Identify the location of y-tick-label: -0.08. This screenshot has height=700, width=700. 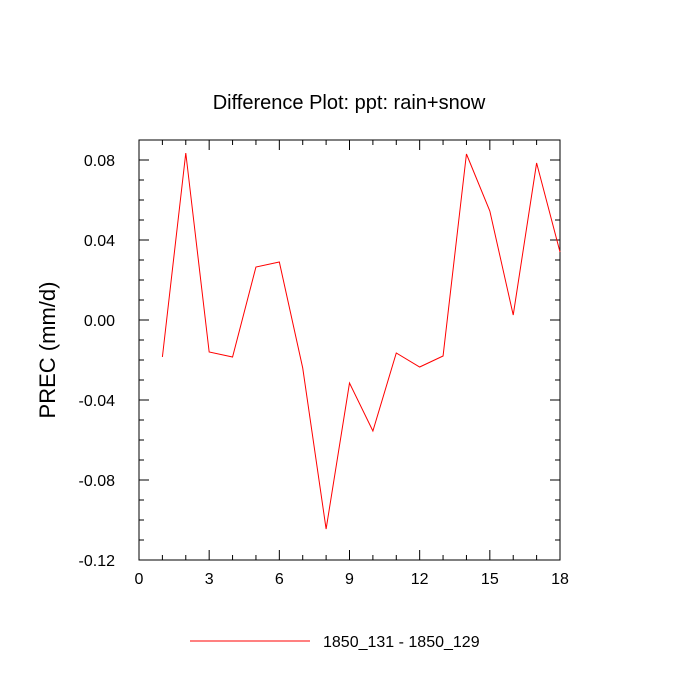
(97, 481).